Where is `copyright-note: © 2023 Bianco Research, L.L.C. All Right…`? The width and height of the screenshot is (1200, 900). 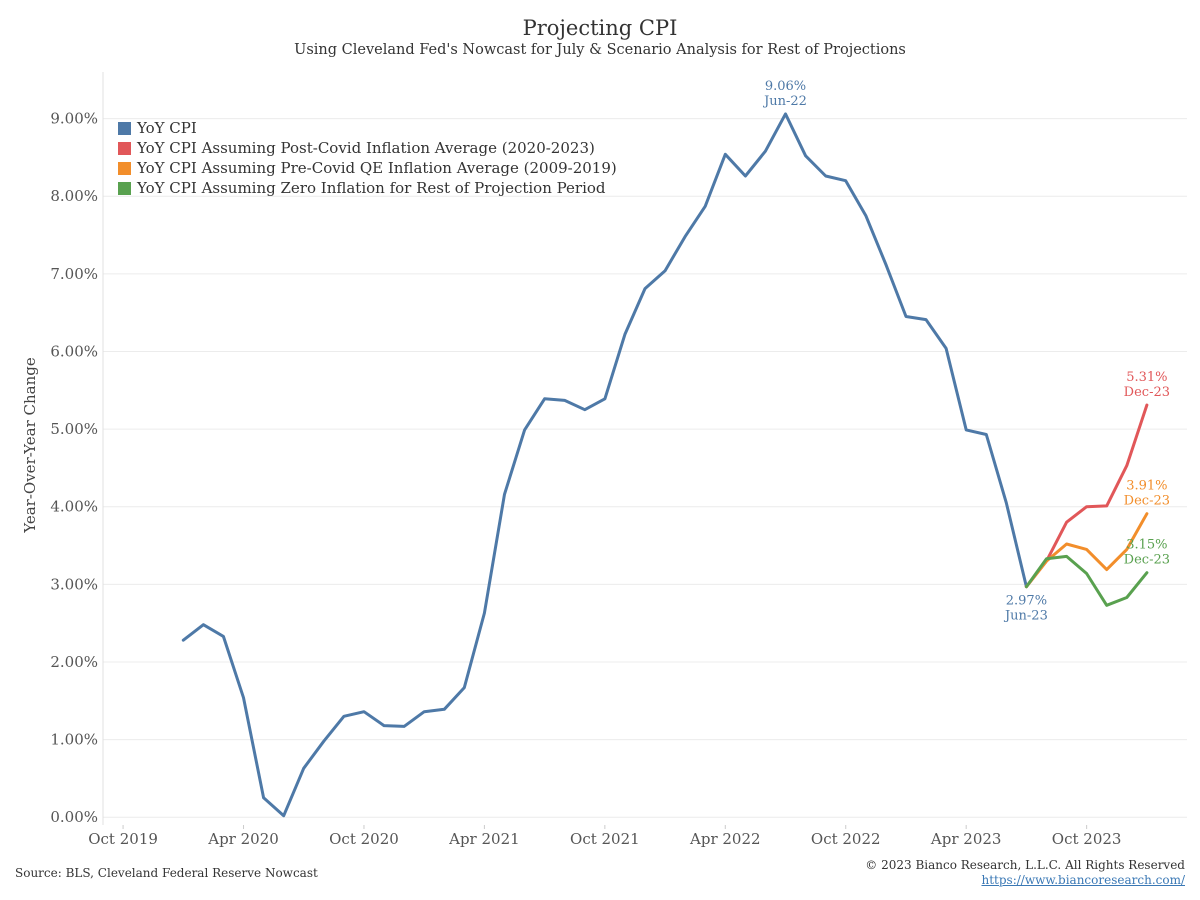
copyright-note: © 2023 Bianco Research, L.L.C. All Right… is located at coordinates (1025, 865).